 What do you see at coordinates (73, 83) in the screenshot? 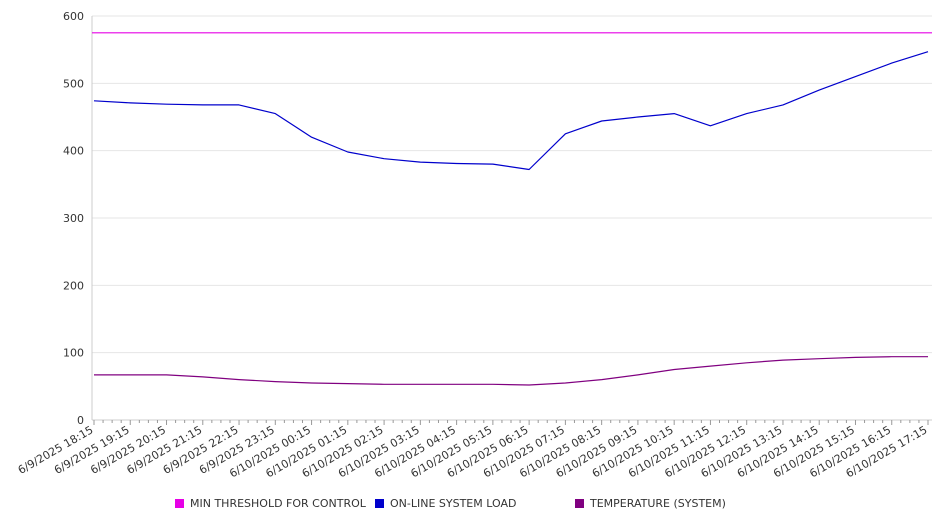
I see `y-tick-label: 500` at bounding box center [73, 83].